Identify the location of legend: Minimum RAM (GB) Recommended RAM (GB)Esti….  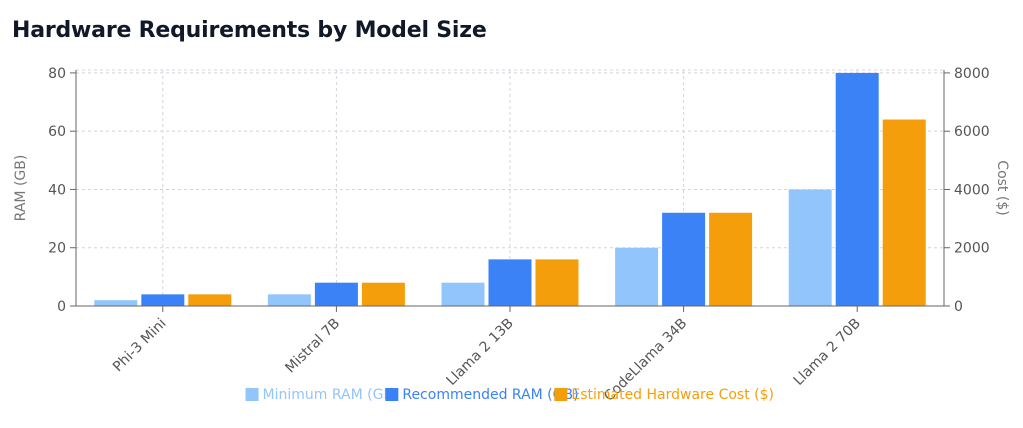
(509, 395).